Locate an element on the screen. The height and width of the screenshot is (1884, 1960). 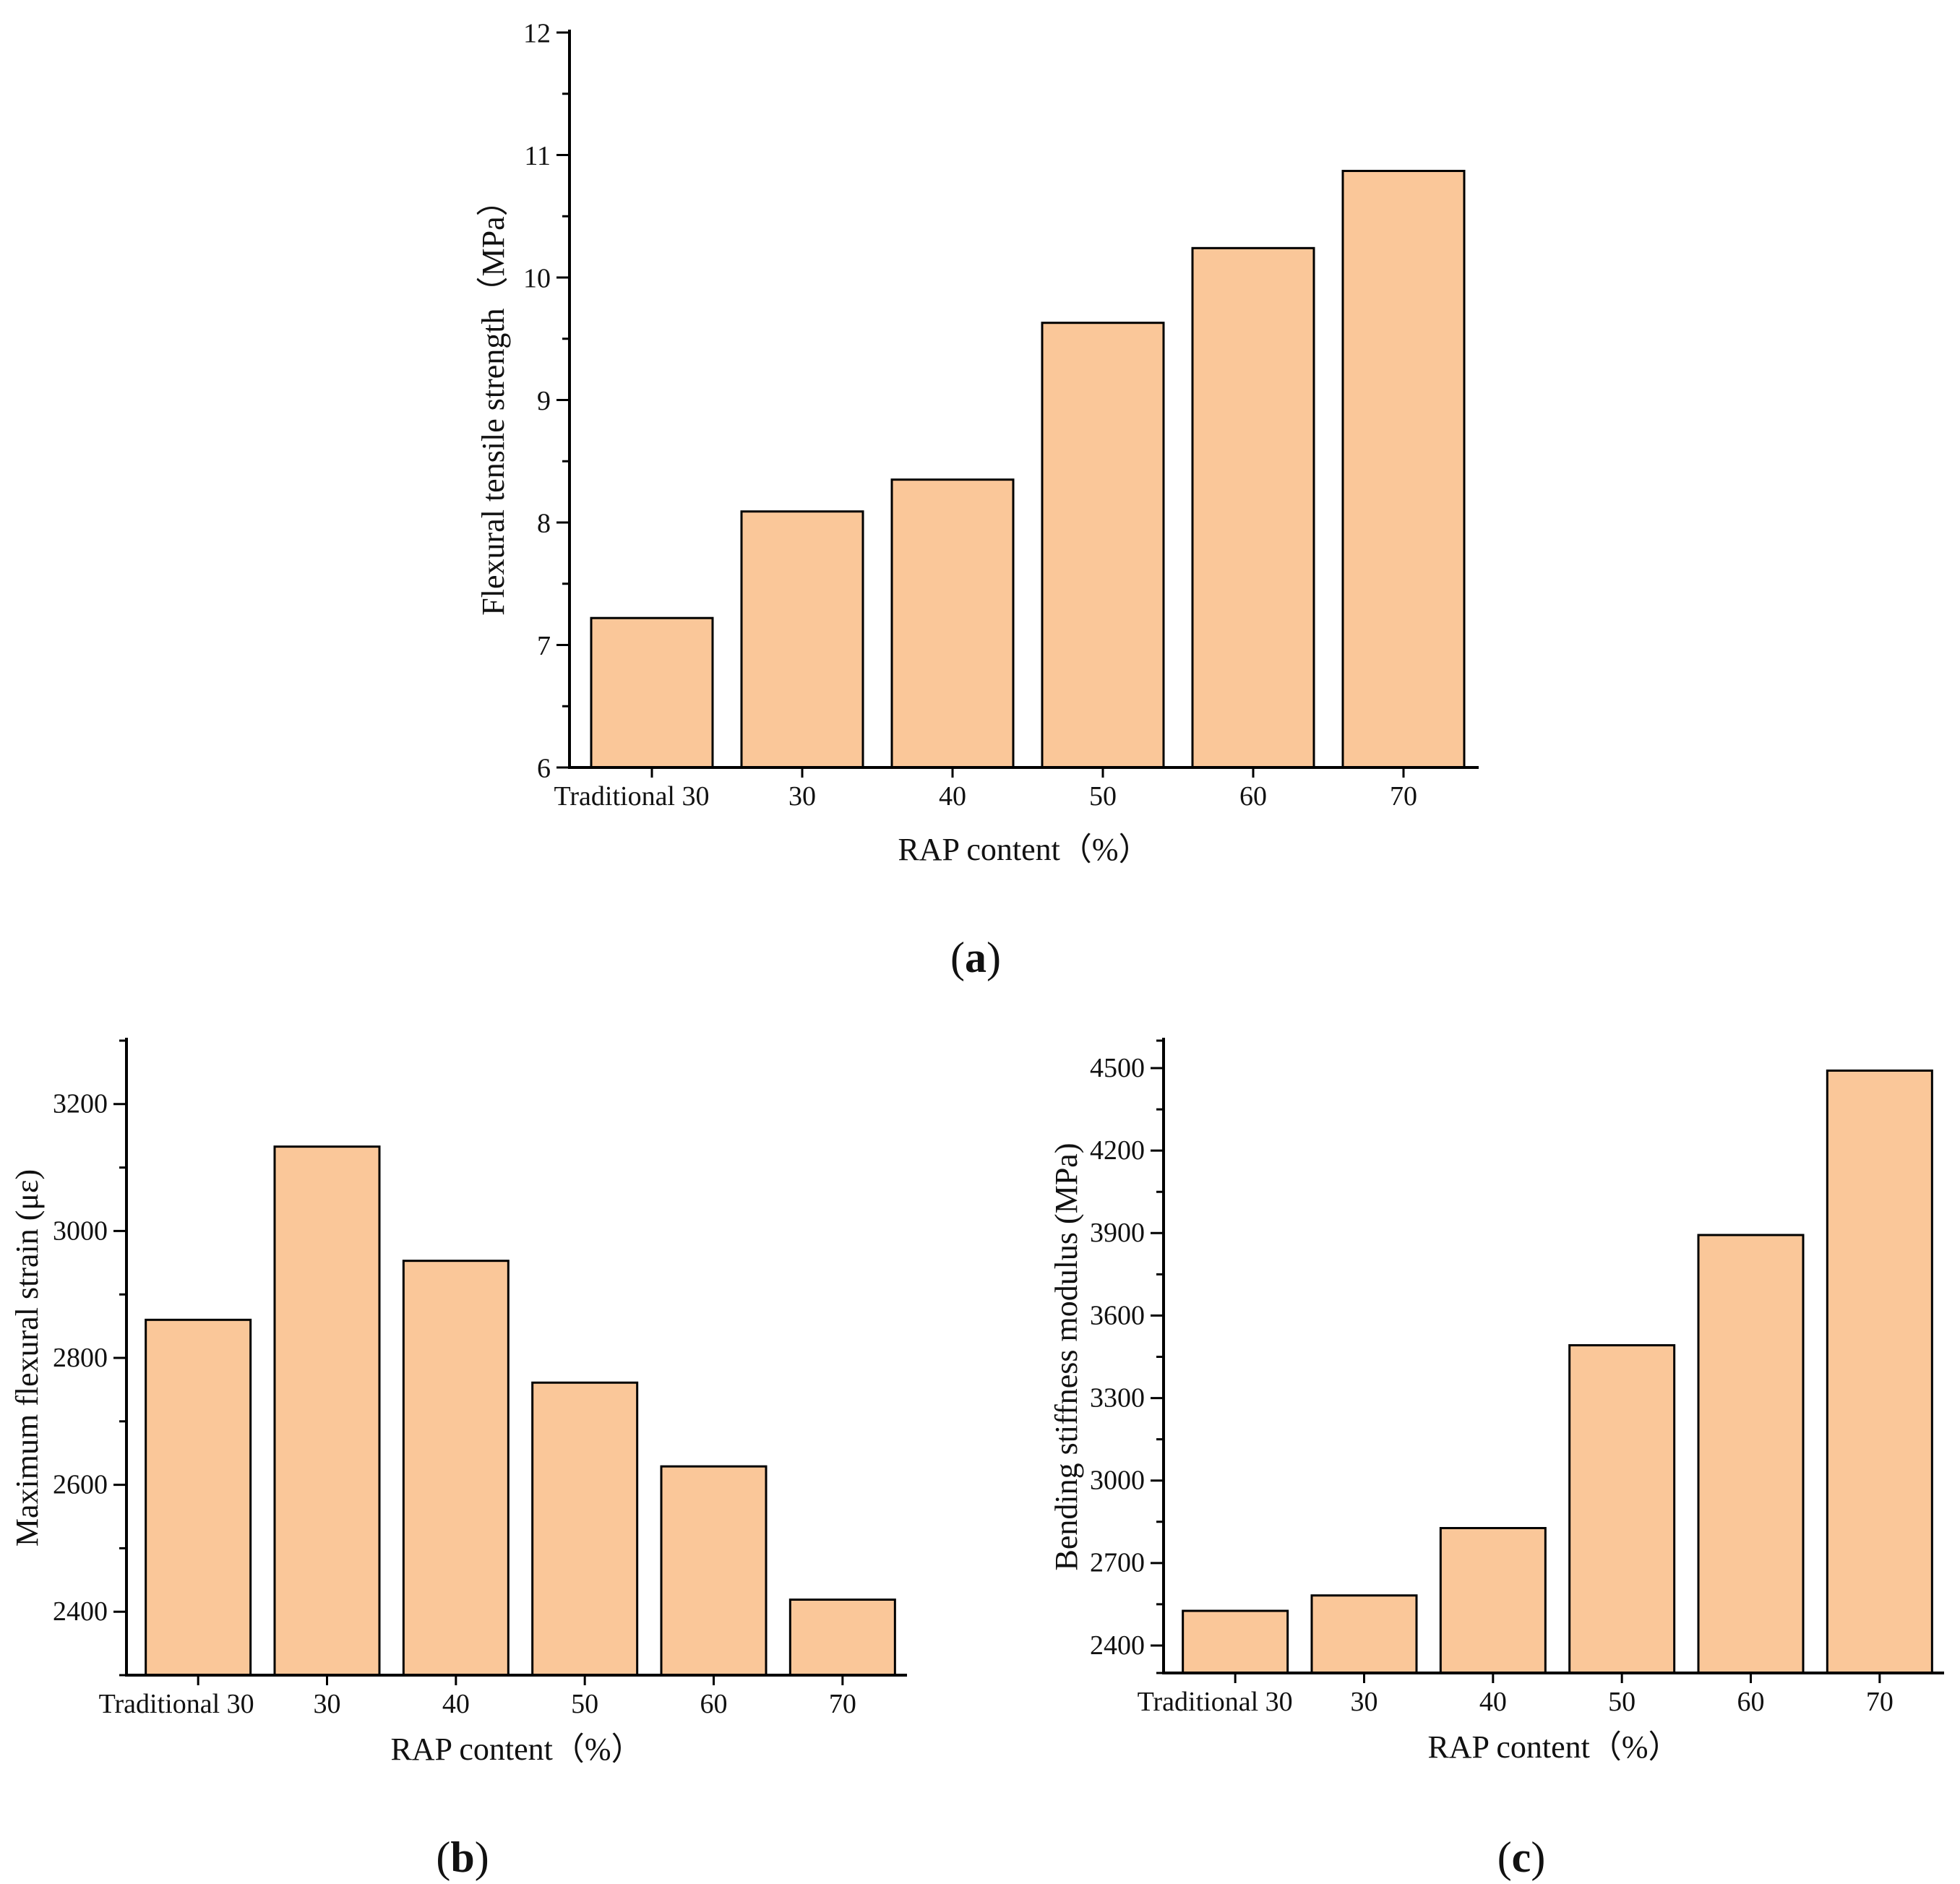
panel-label: (c) is located at coordinates (1521, 1857).